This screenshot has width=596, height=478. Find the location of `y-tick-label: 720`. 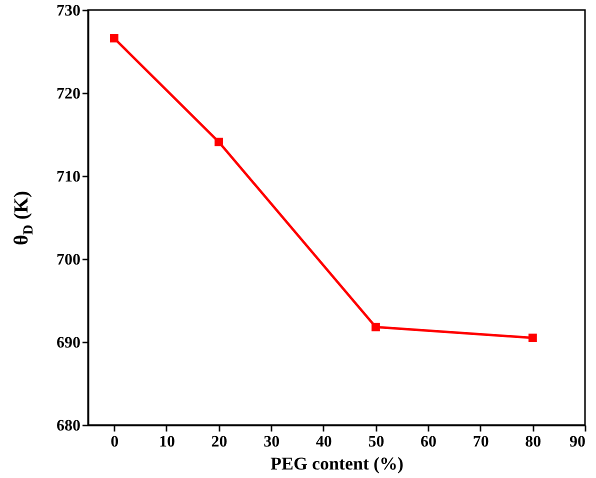

y-tick-label: 720 is located at coordinates (68, 94).